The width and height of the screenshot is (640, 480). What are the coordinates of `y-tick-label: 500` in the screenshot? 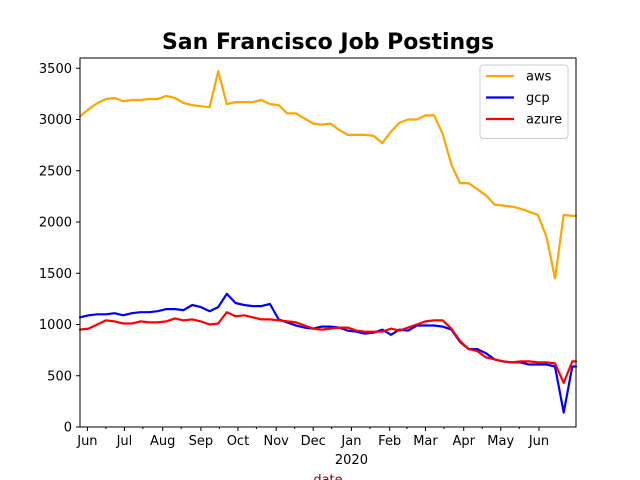 It's located at (59, 376).